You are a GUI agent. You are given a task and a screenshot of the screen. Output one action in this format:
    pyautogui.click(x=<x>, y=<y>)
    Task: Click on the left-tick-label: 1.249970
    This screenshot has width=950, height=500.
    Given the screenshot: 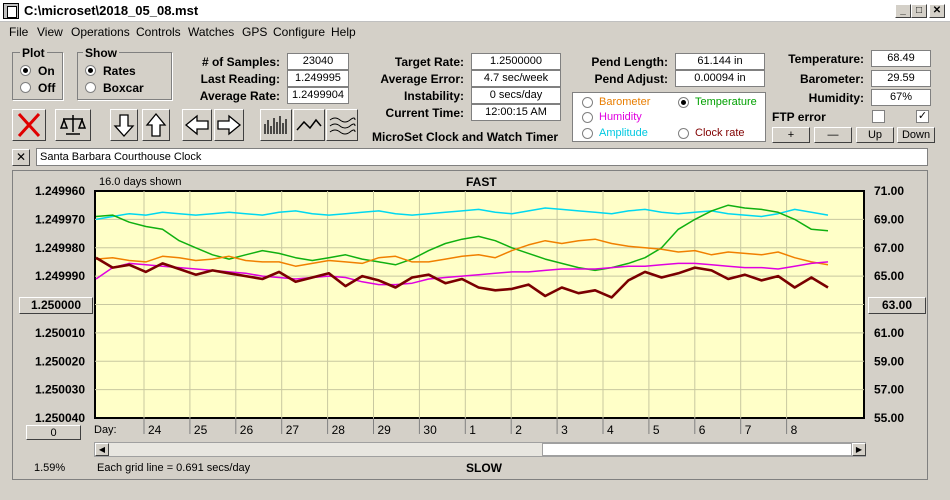 What is the action you would take?
    pyautogui.click(x=60, y=219)
    